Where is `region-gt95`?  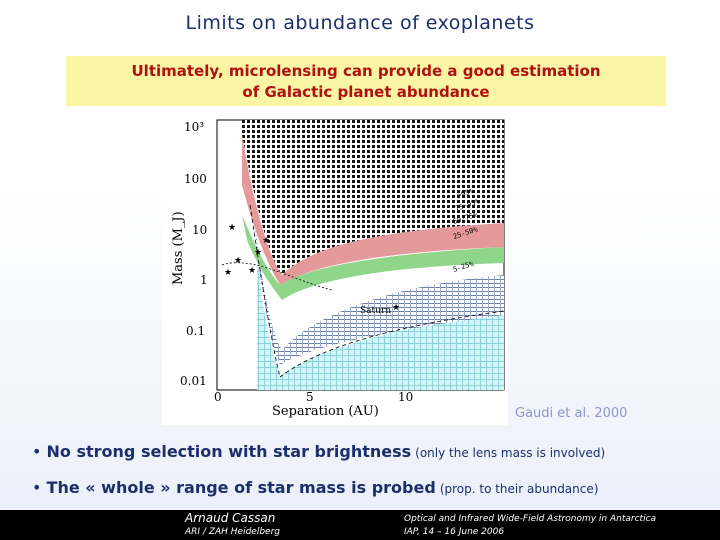
region-gt95 is located at coordinates (373, 197).